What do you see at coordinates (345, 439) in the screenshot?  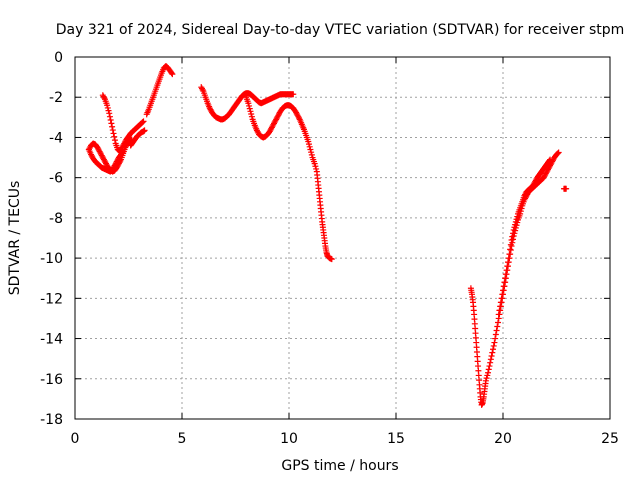 I see `x-tick-labels: 0 5 10 15 20 25` at bounding box center [345, 439].